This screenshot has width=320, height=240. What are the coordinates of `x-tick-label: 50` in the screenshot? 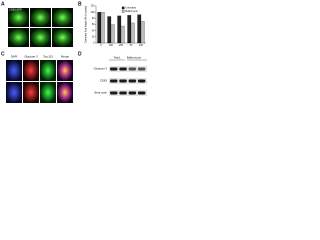 It's located at (131, 45).